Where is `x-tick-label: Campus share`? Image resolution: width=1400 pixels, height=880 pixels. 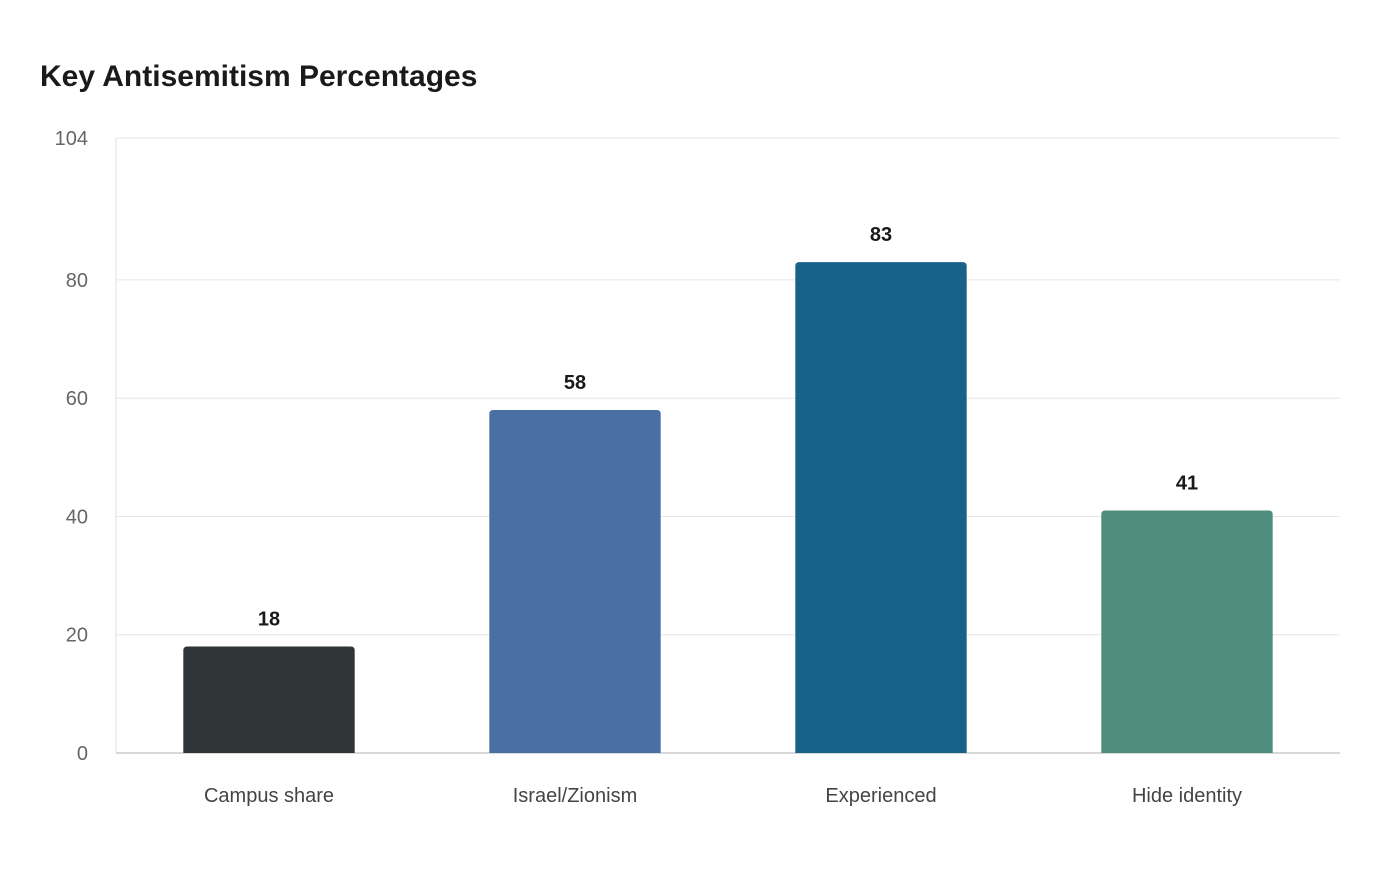
x-tick-label: Campus share is located at coordinates (269, 796).